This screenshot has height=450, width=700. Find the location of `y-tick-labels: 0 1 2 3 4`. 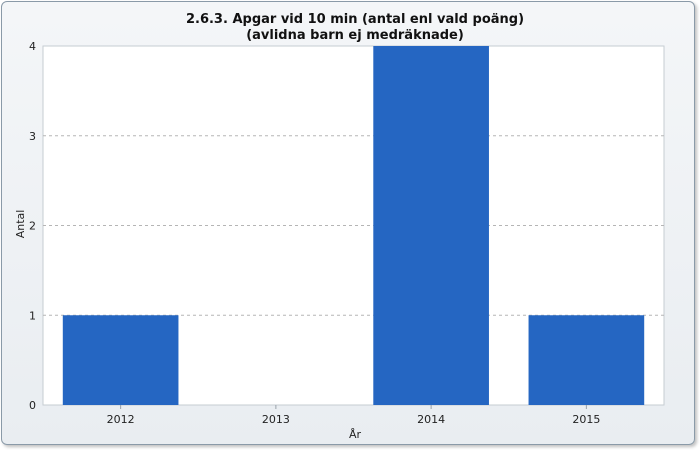

y-tick-labels: 0 1 2 3 4 is located at coordinates (32, 226).